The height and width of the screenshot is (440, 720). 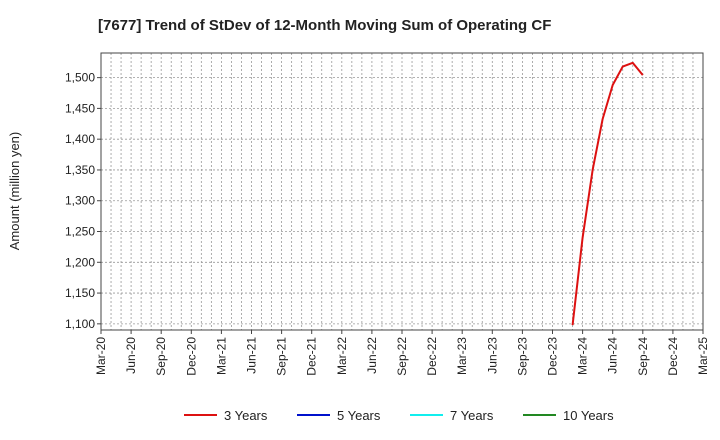 I want to click on series-layer, so click(x=607, y=193).